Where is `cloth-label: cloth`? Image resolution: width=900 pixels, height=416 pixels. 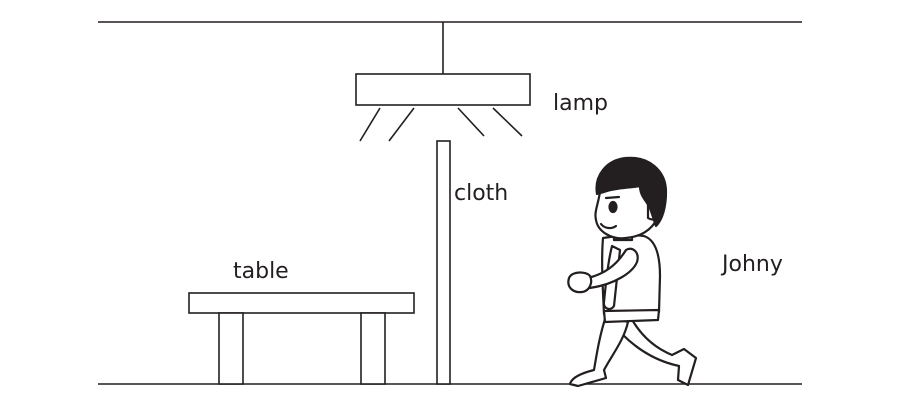 cloth-label: cloth is located at coordinates (481, 193).